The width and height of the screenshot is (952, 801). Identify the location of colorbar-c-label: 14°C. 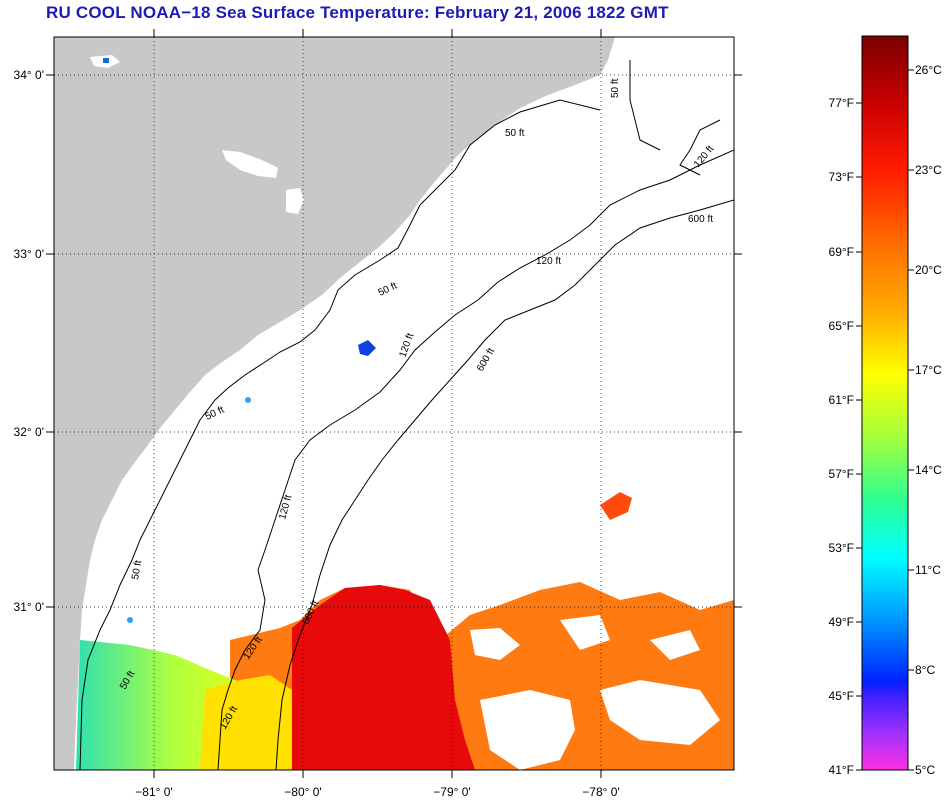
(928, 470).